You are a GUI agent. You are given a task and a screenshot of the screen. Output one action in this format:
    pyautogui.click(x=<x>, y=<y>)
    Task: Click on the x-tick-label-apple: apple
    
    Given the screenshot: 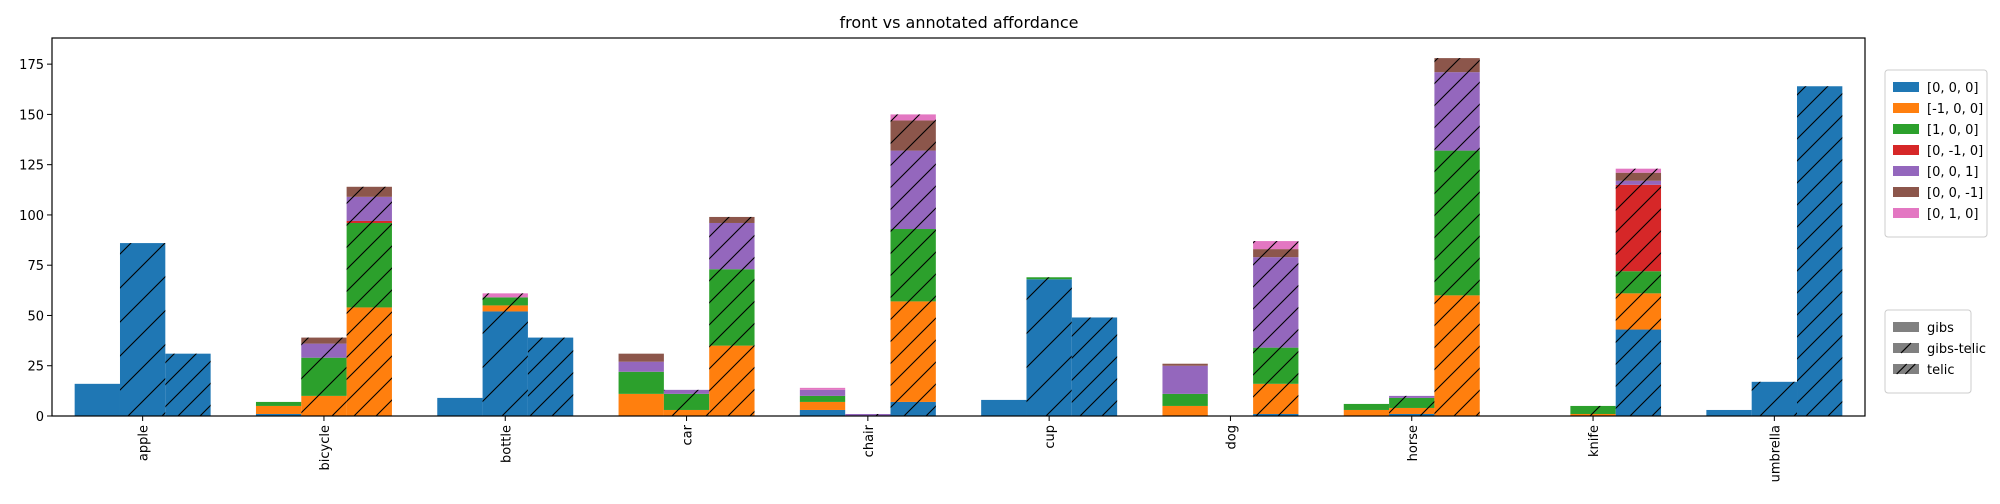 What is the action you would take?
    pyautogui.click(x=144, y=443)
    